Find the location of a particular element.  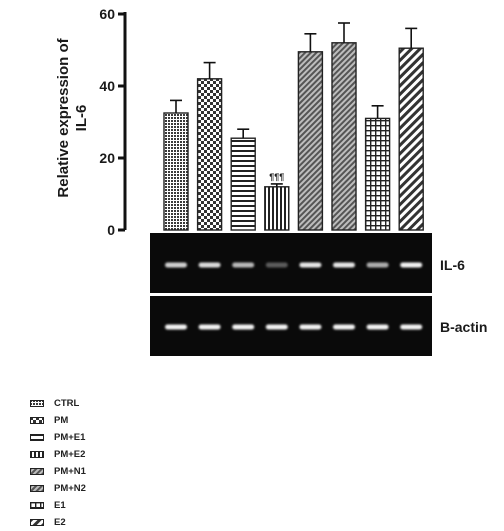

legend-item: PM+E2 is located at coordinates (58, 454).